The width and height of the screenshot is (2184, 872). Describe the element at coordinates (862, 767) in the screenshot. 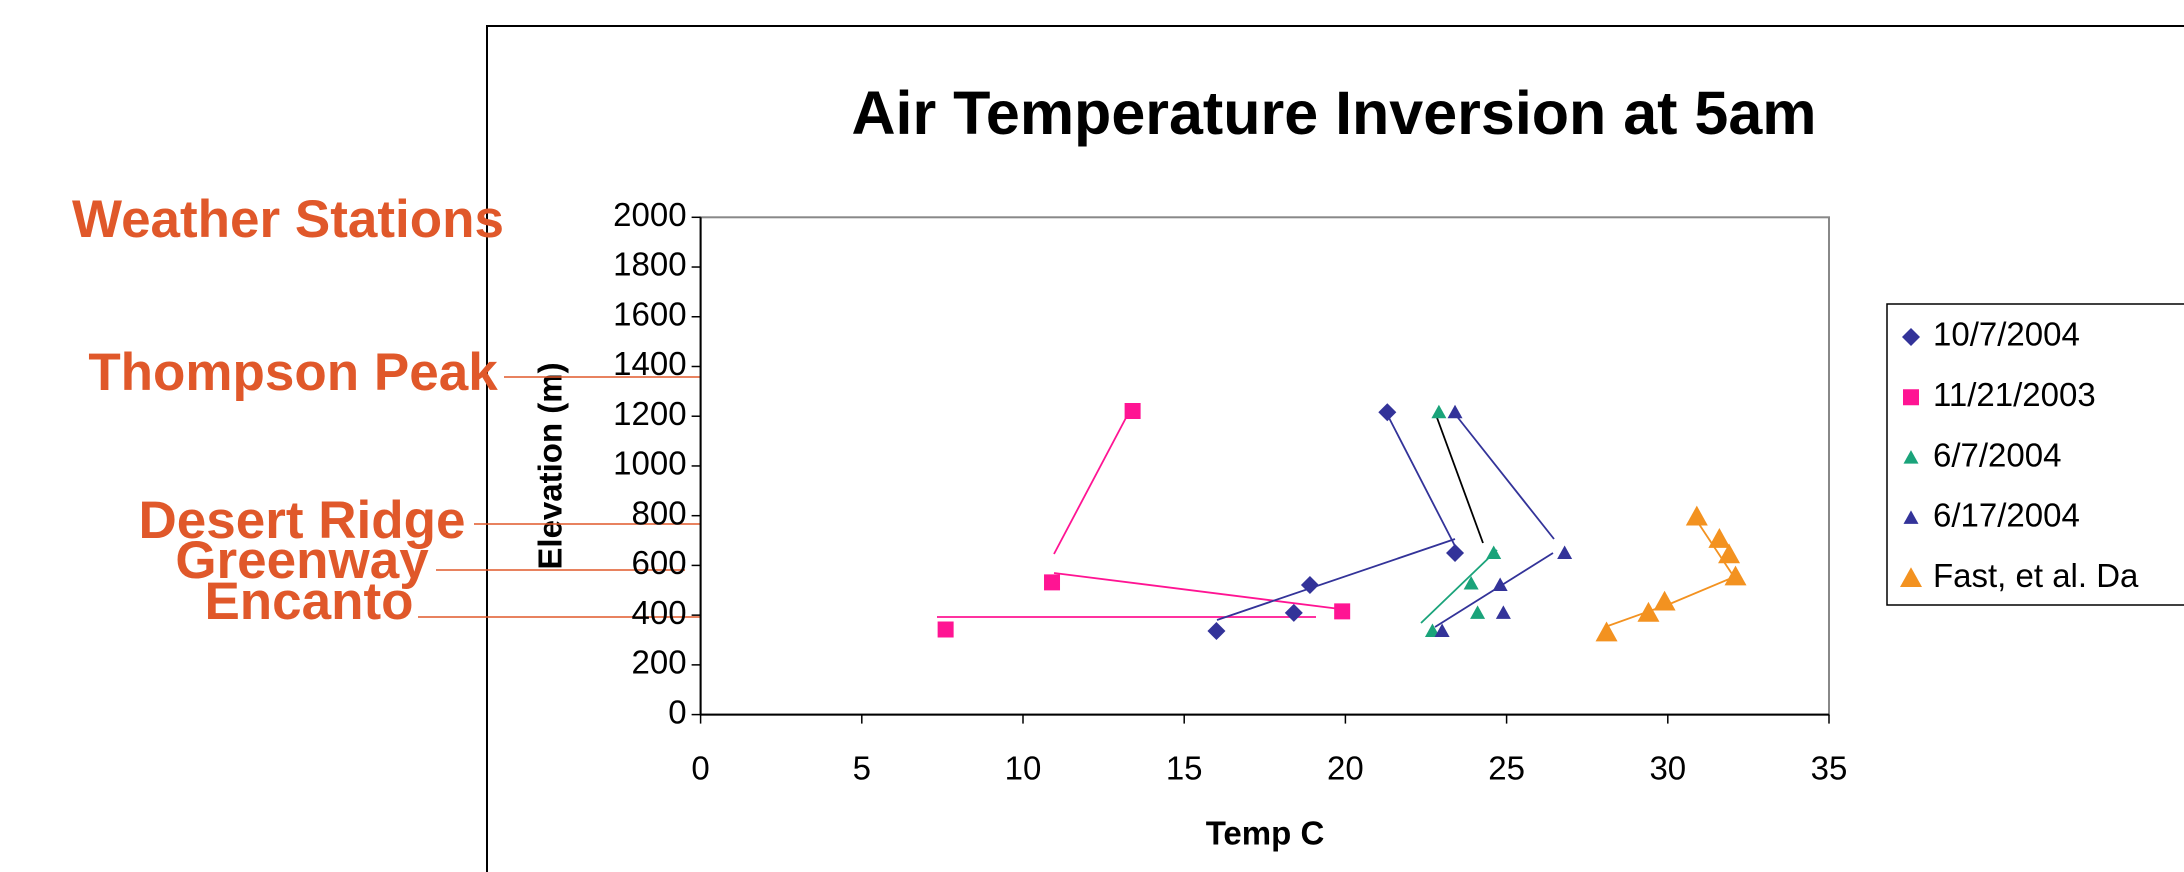

I see `x-tick-label: 5` at that location.